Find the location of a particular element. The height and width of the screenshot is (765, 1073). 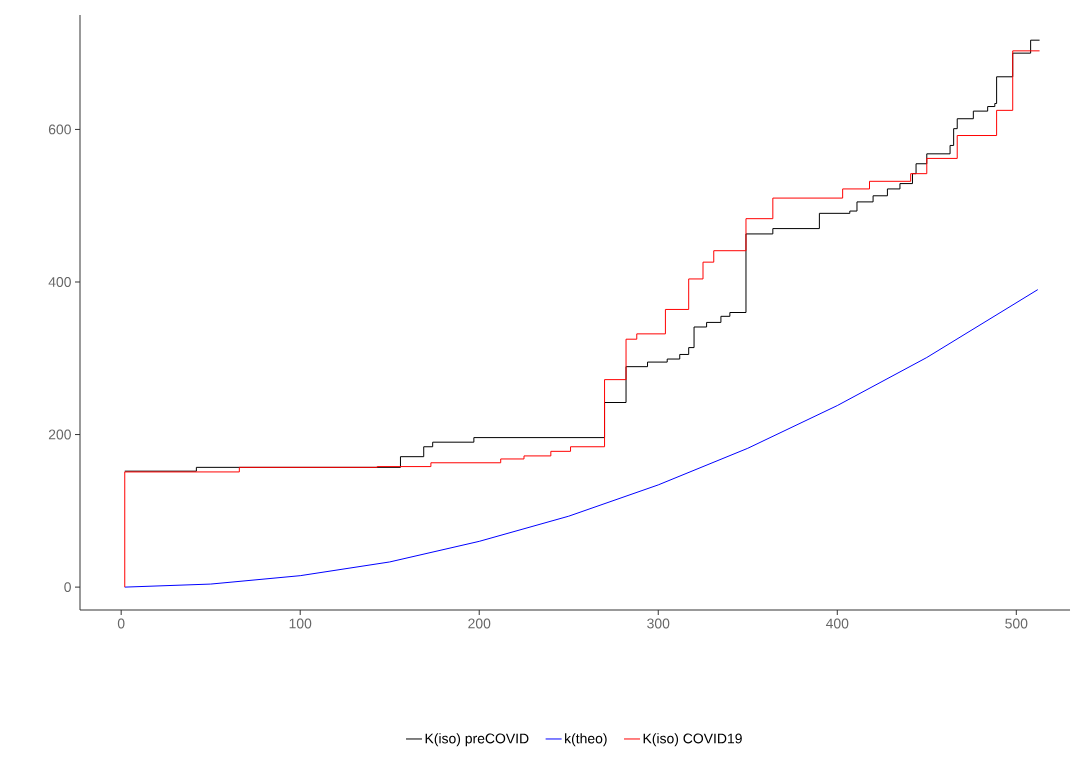

x-tick-label: 300 is located at coordinates (658, 623).